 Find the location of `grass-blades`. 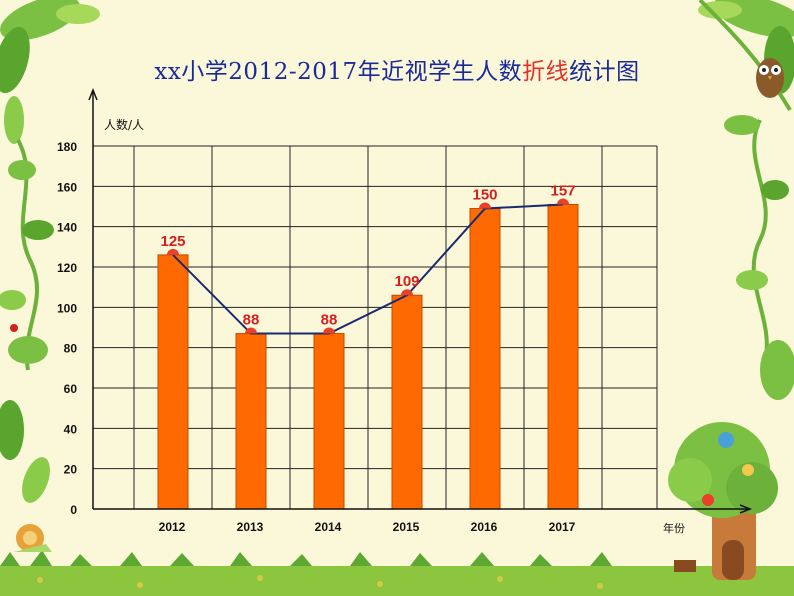

grass-blades is located at coordinates (306, 558).